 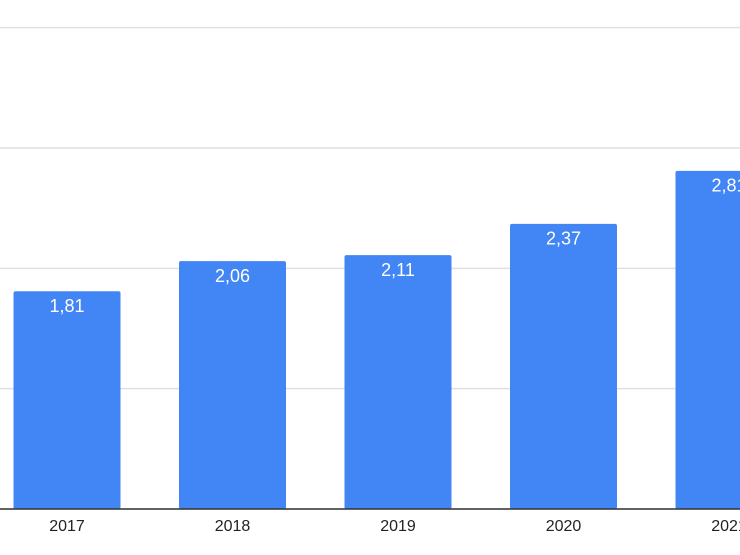 I want to click on x-tick-label: 2018, so click(x=233, y=526).